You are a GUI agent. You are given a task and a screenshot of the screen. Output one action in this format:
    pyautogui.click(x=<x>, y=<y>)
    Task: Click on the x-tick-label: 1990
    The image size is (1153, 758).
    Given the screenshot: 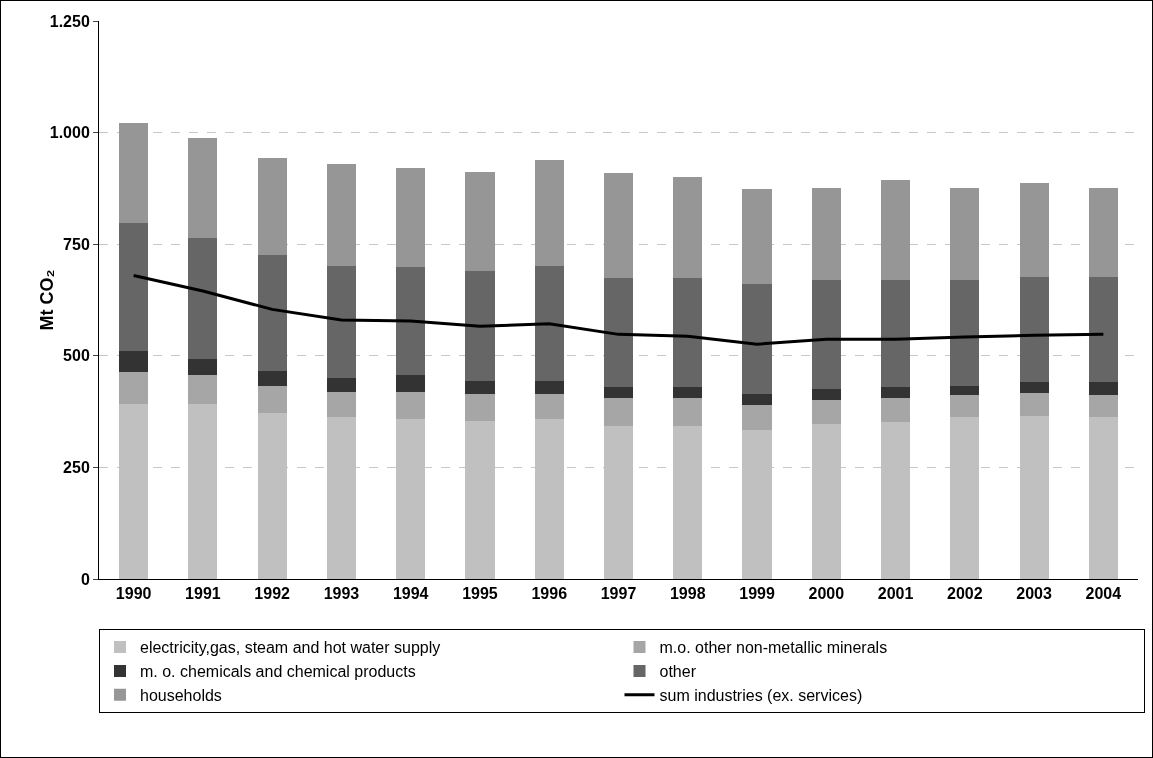 What is the action you would take?
    pyautogui.click(x=133, y=594)
    